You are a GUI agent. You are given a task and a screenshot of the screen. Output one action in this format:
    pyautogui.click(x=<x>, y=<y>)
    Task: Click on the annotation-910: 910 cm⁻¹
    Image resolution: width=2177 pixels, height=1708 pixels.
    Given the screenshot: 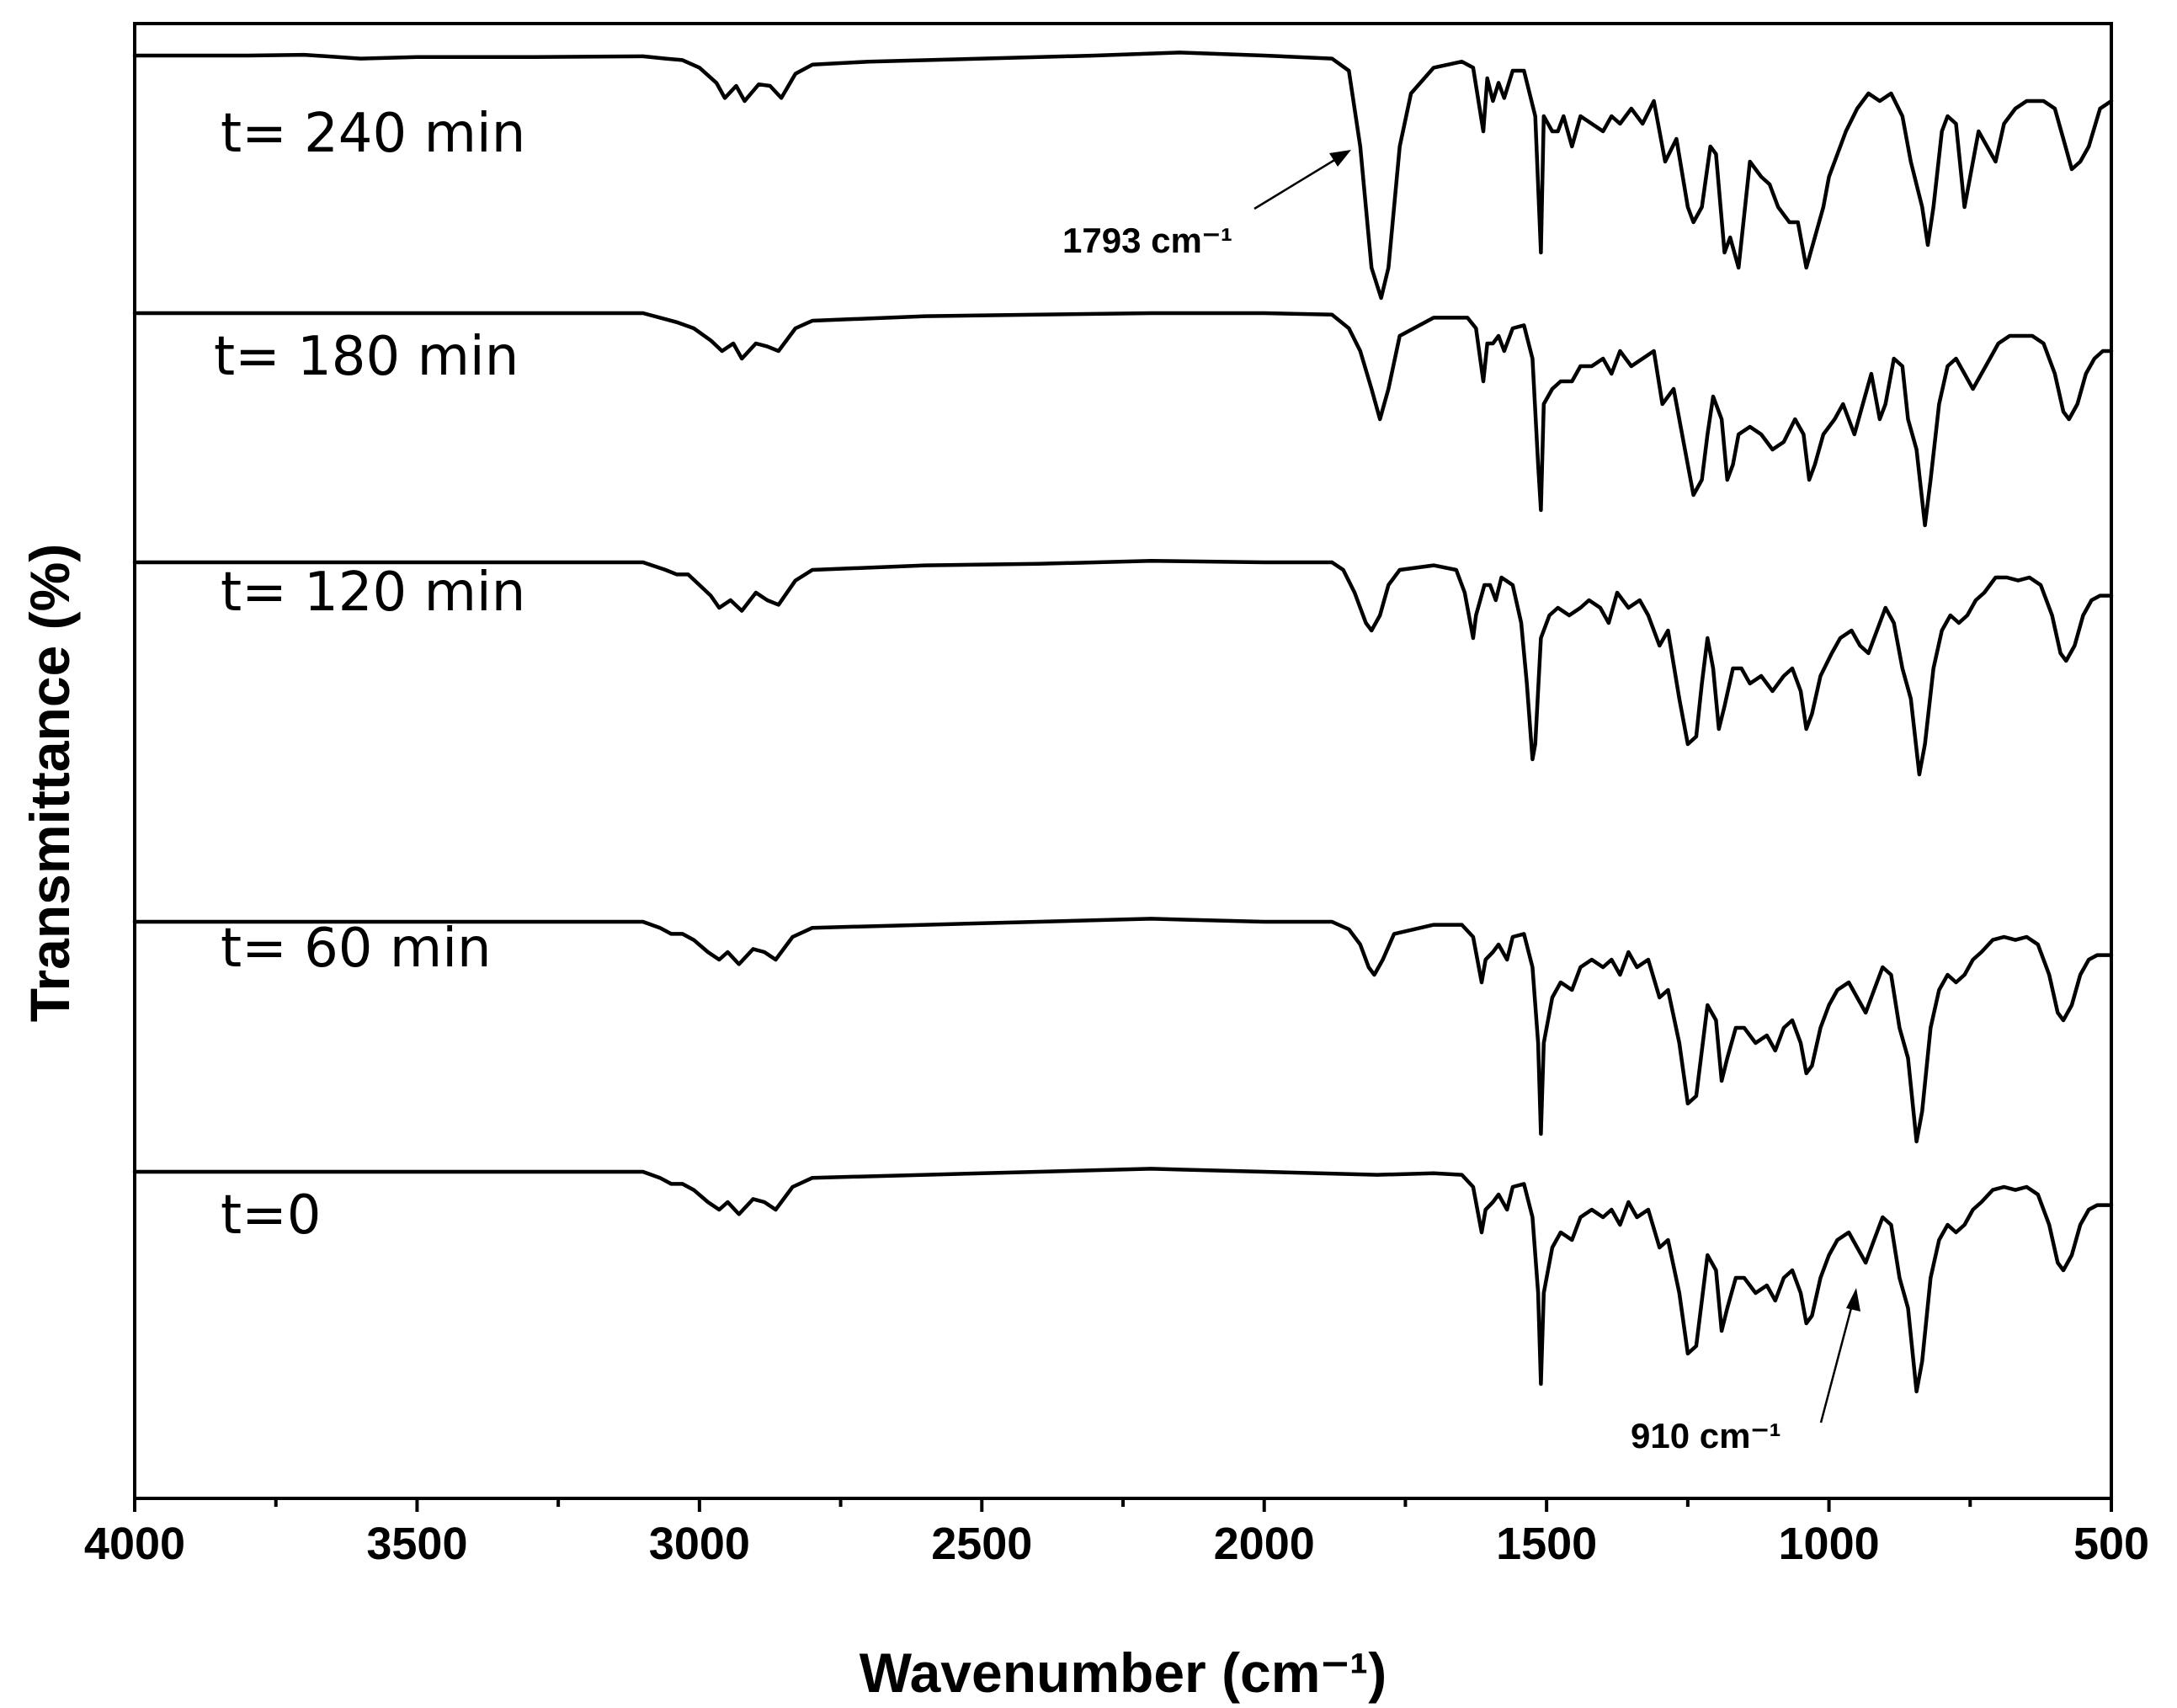 What is the action you would take?
    pyautogui.click(x=1745, y=1371)
    